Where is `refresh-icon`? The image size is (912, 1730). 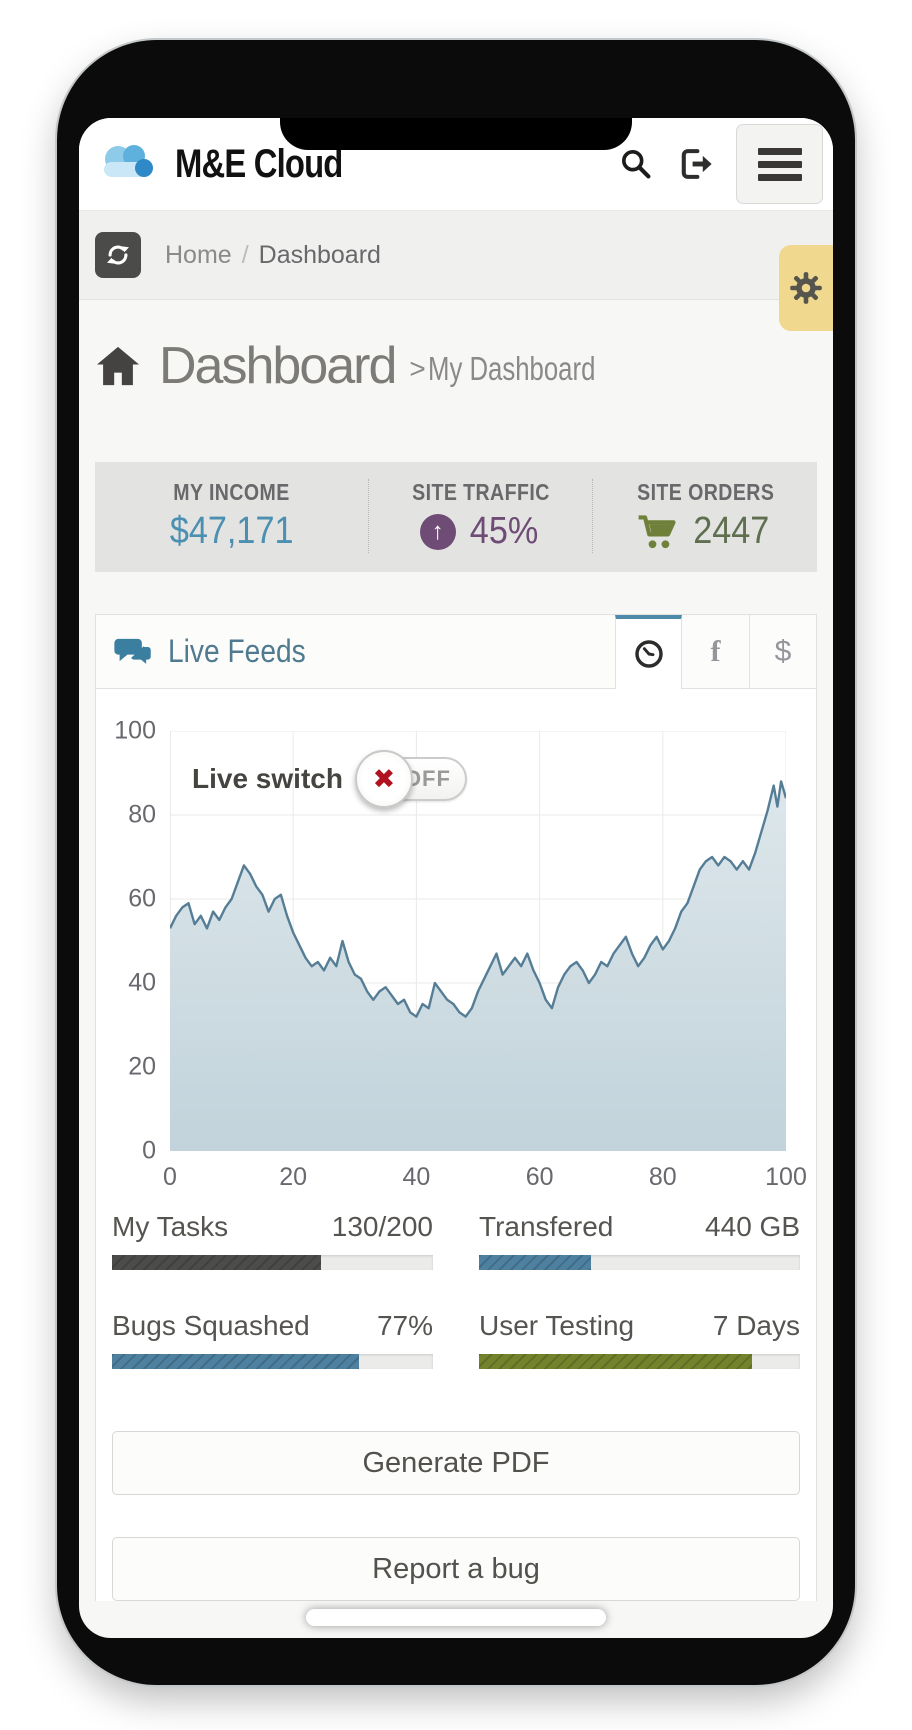 refresh-icon is located at coordinates (118, 255).